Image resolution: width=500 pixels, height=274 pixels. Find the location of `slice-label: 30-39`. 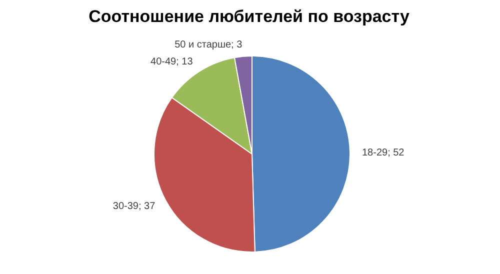

slice-label: 30-39 is located at coordinates (125, 206).